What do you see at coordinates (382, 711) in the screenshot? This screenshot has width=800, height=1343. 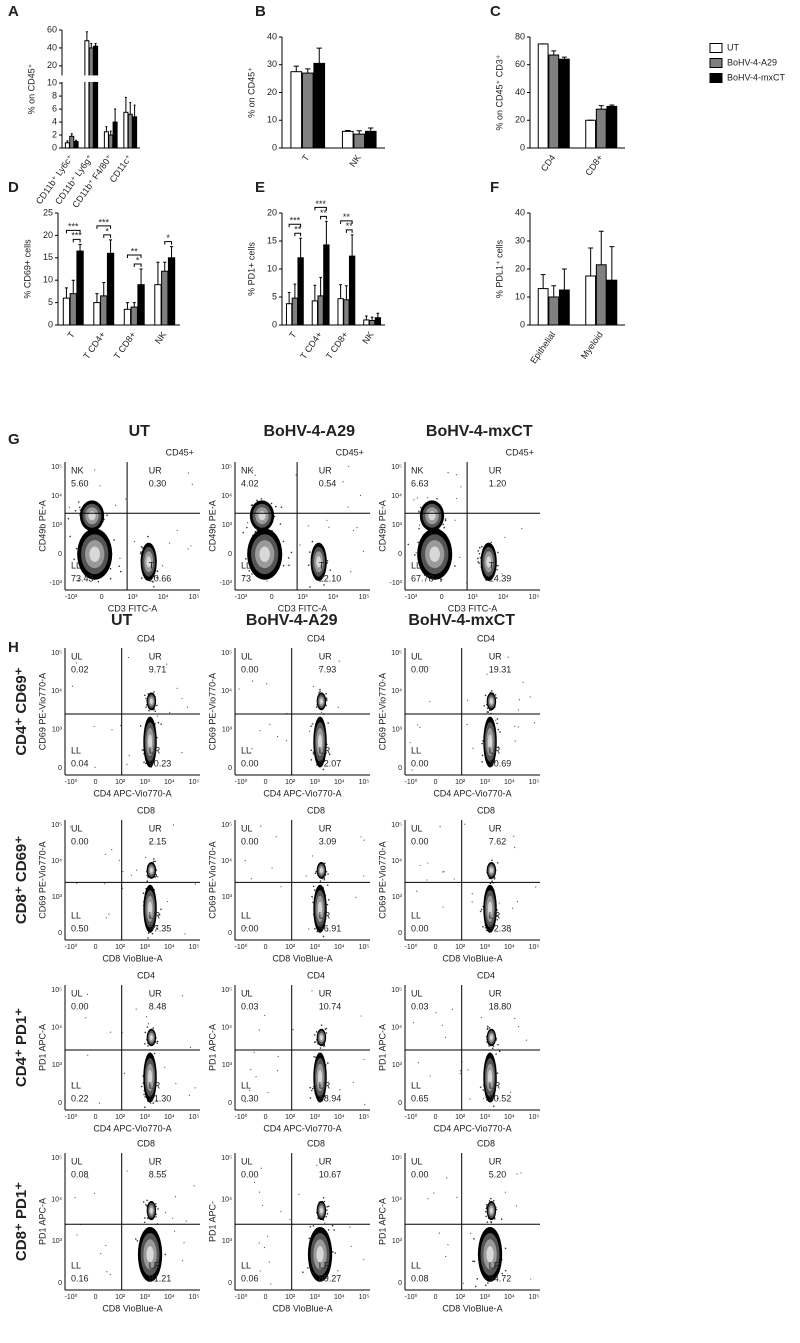 I see `y-axis-label: CD69 PE-Vio770-A` at bounding box center [382, 711].